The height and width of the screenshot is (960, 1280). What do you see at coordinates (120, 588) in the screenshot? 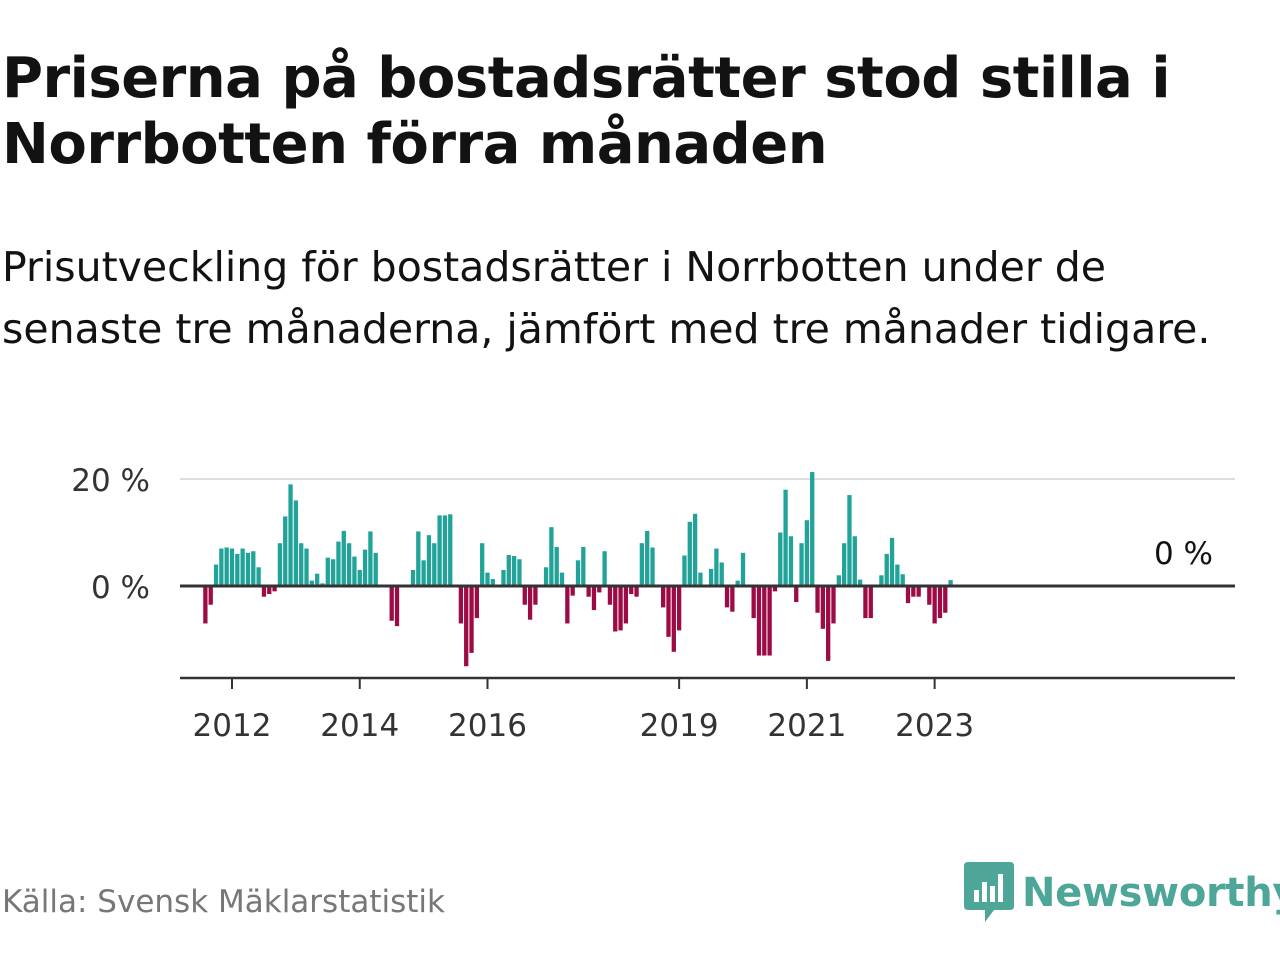
I see `y-tick-label: 0 %` at bounding box center [120, 588].